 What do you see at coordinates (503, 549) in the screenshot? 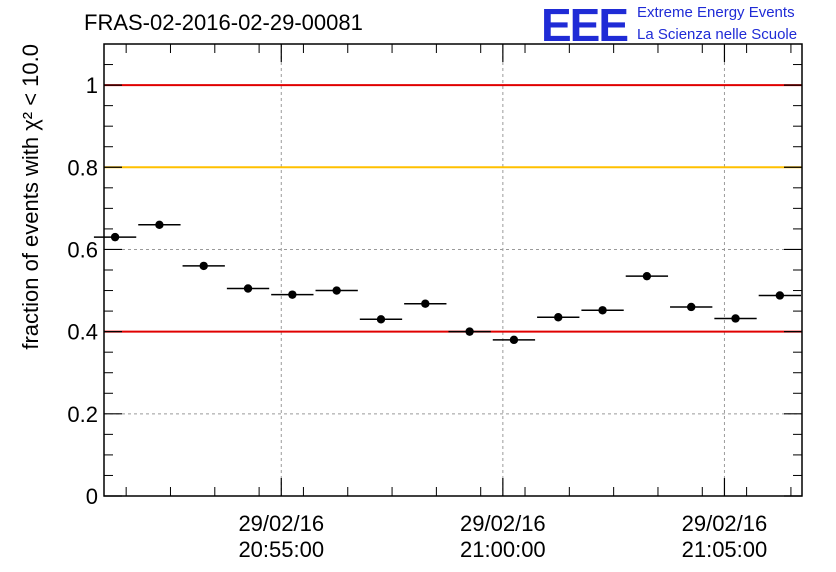
I see `x-tick-time: 21:00:00` at bounding box center [503, 549].